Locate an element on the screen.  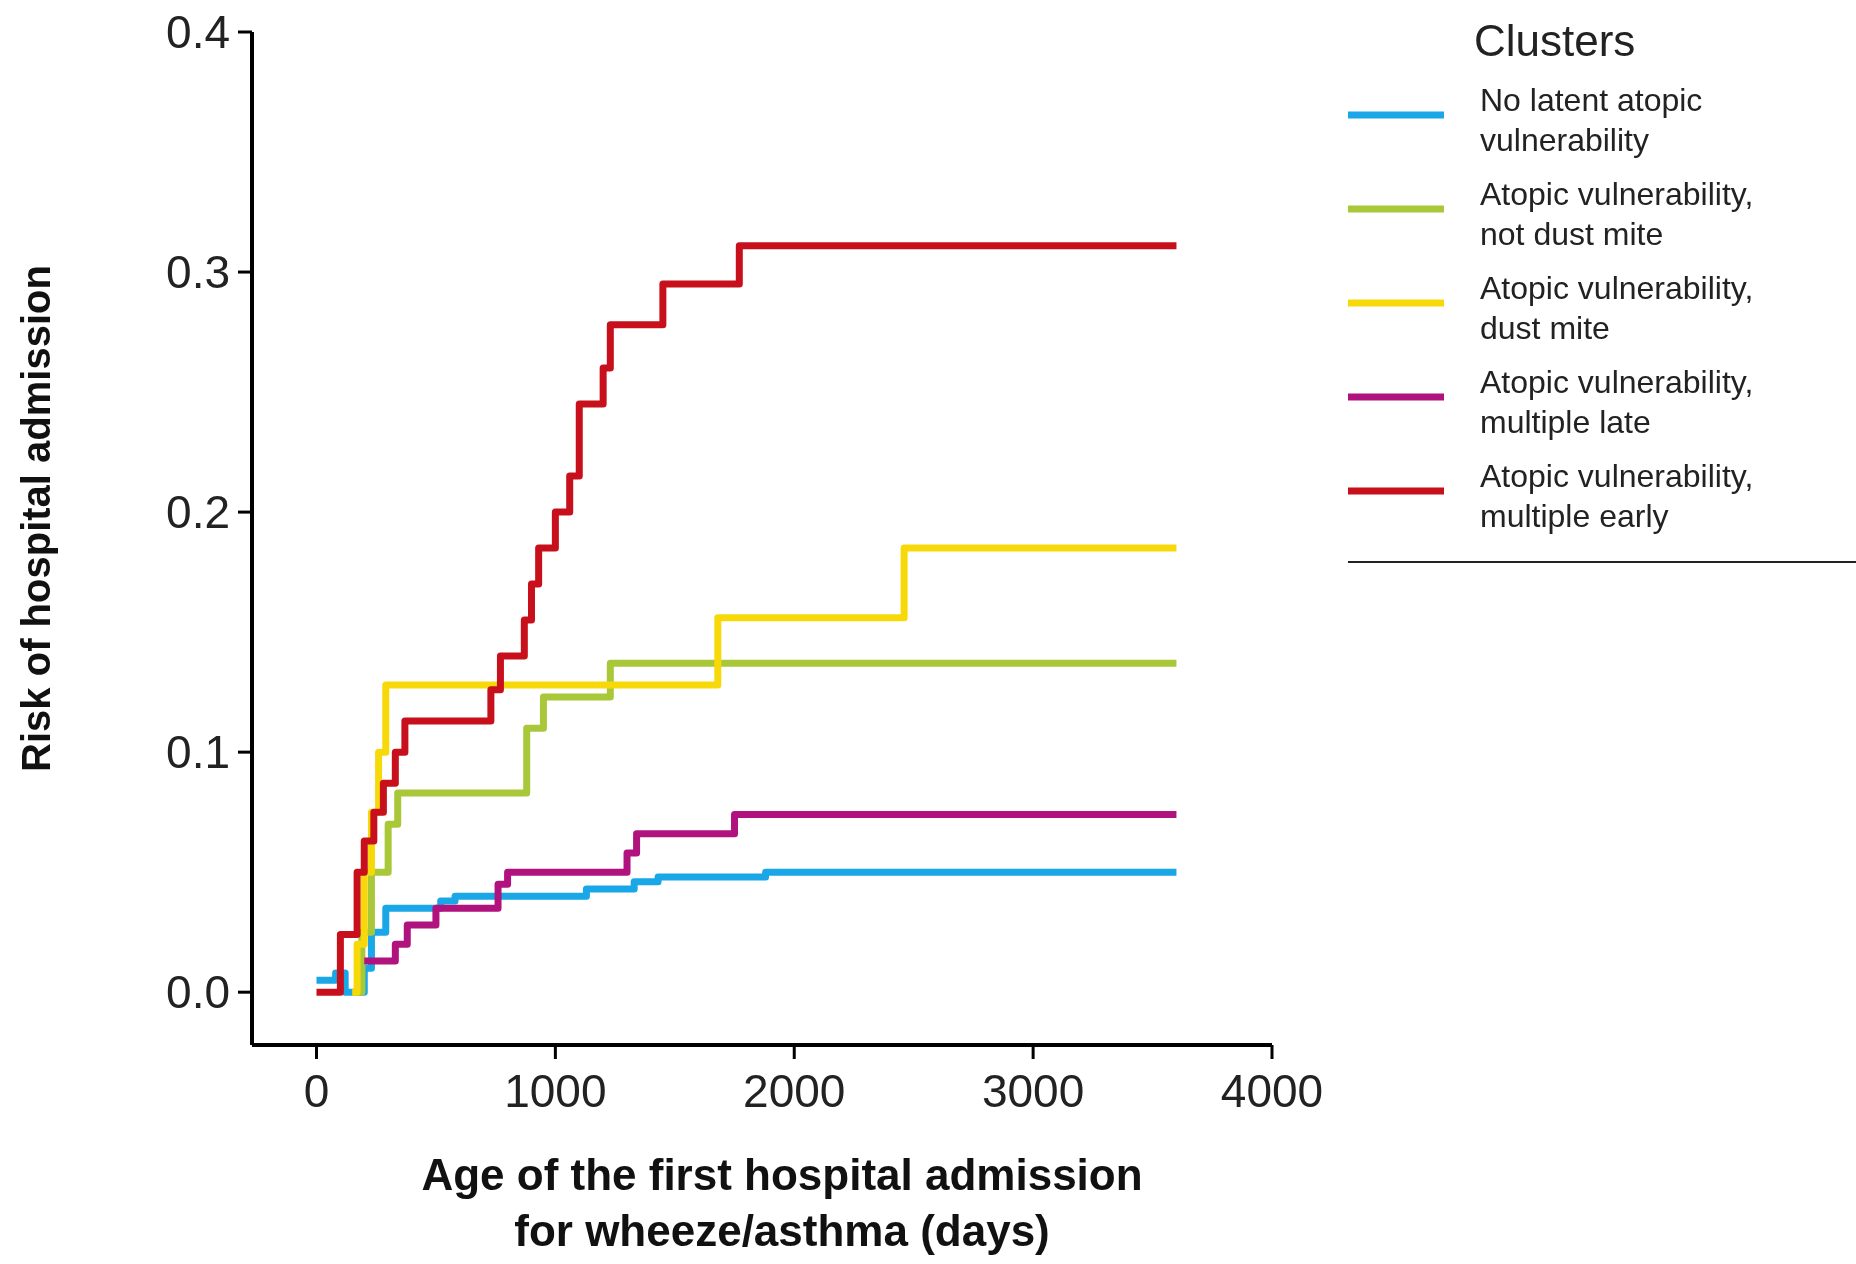
legend-label: Atopic vulnerability, multiple early is located at coordinates (1617, 496).